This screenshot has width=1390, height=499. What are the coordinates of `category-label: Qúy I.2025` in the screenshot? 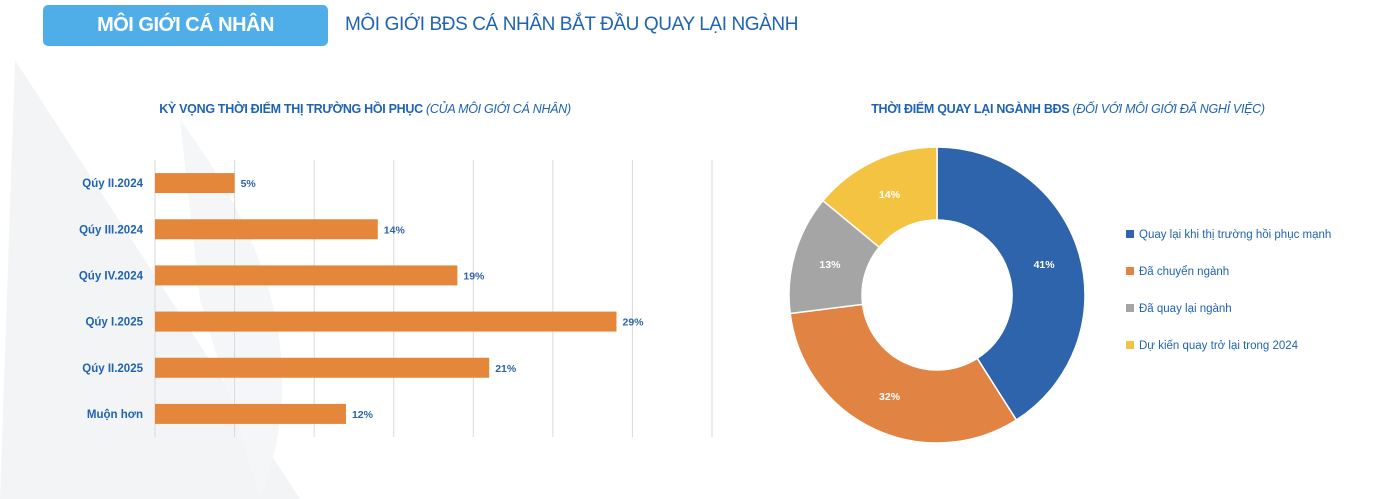 It's located at (114, 323).